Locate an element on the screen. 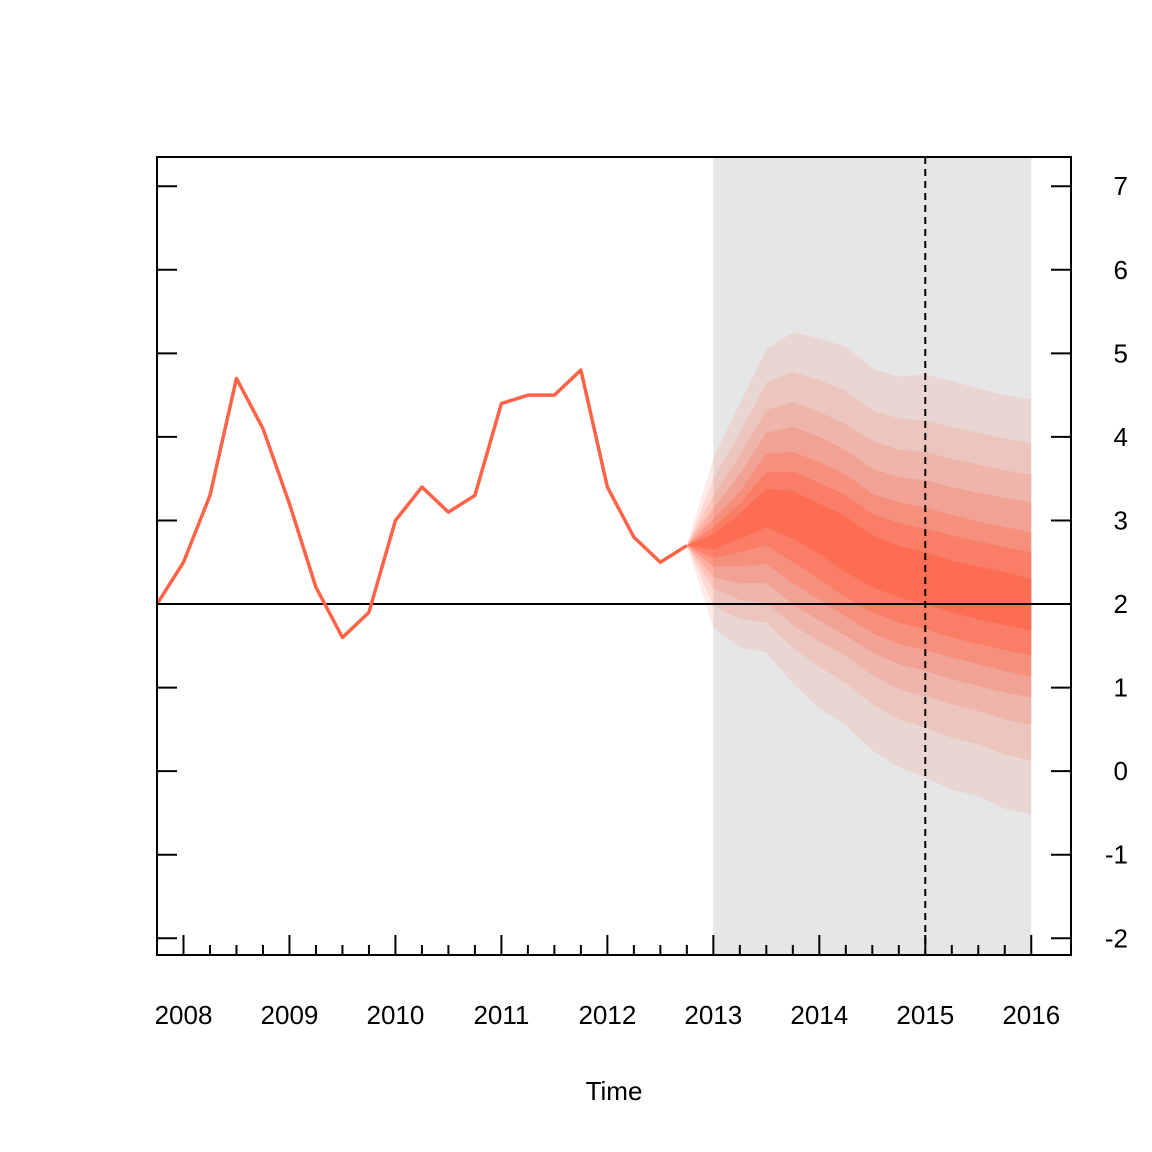 The height and width of the screenshot is (1152, 1152). x-tick-label-2008: 2008 is located at coordinates (184, 1015).